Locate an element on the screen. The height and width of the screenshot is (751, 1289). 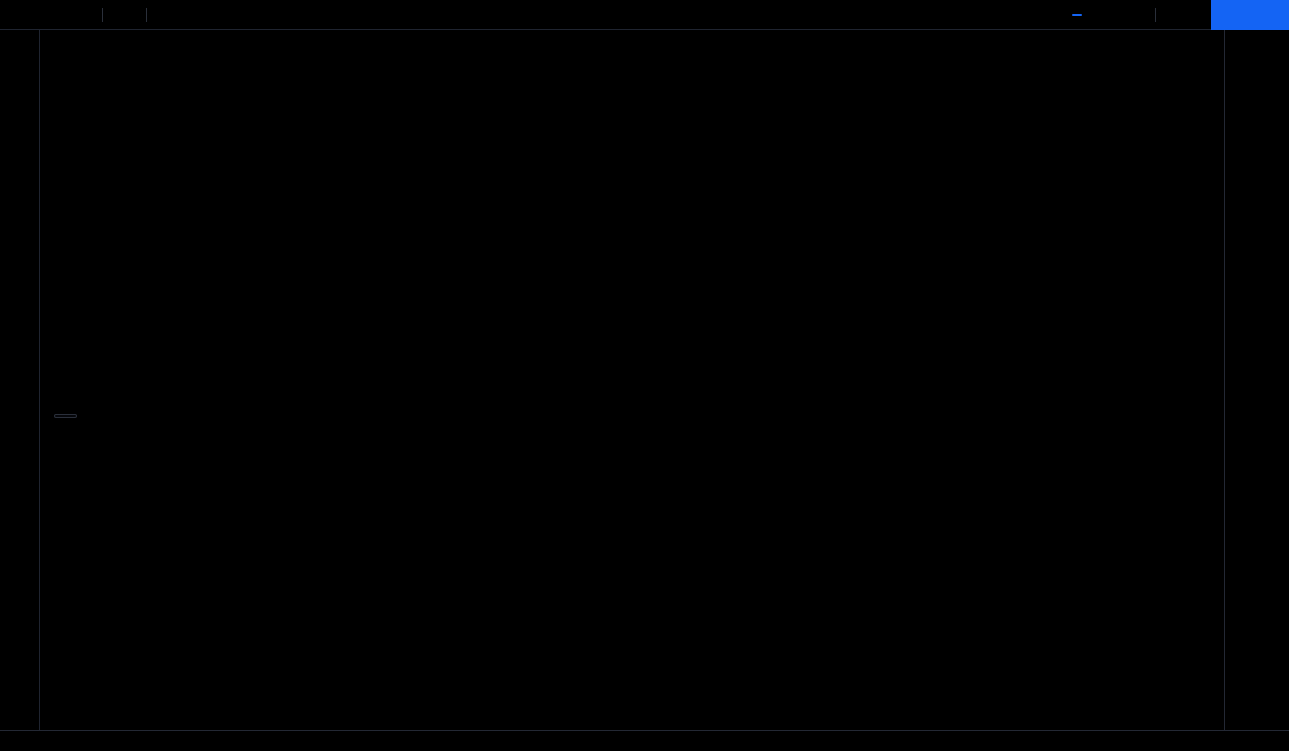
star-icon is located at coordinates (51, 15).